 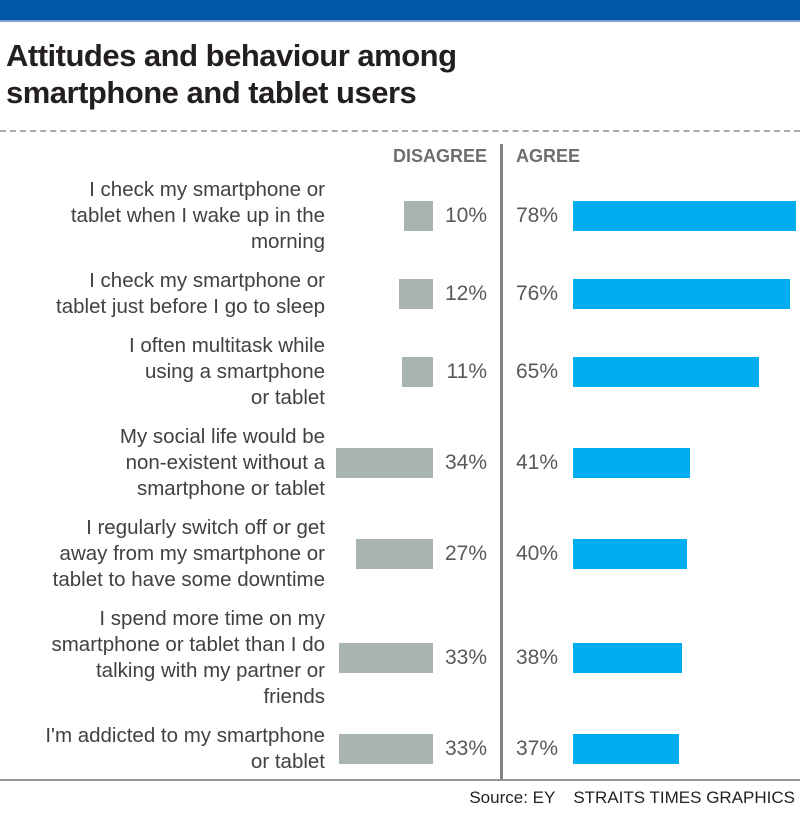 What do you see at coordinates (190, 306) in the screenshot?
I see `statement-line: tablet just before I go to sleep` at bounding box center [190, 306].